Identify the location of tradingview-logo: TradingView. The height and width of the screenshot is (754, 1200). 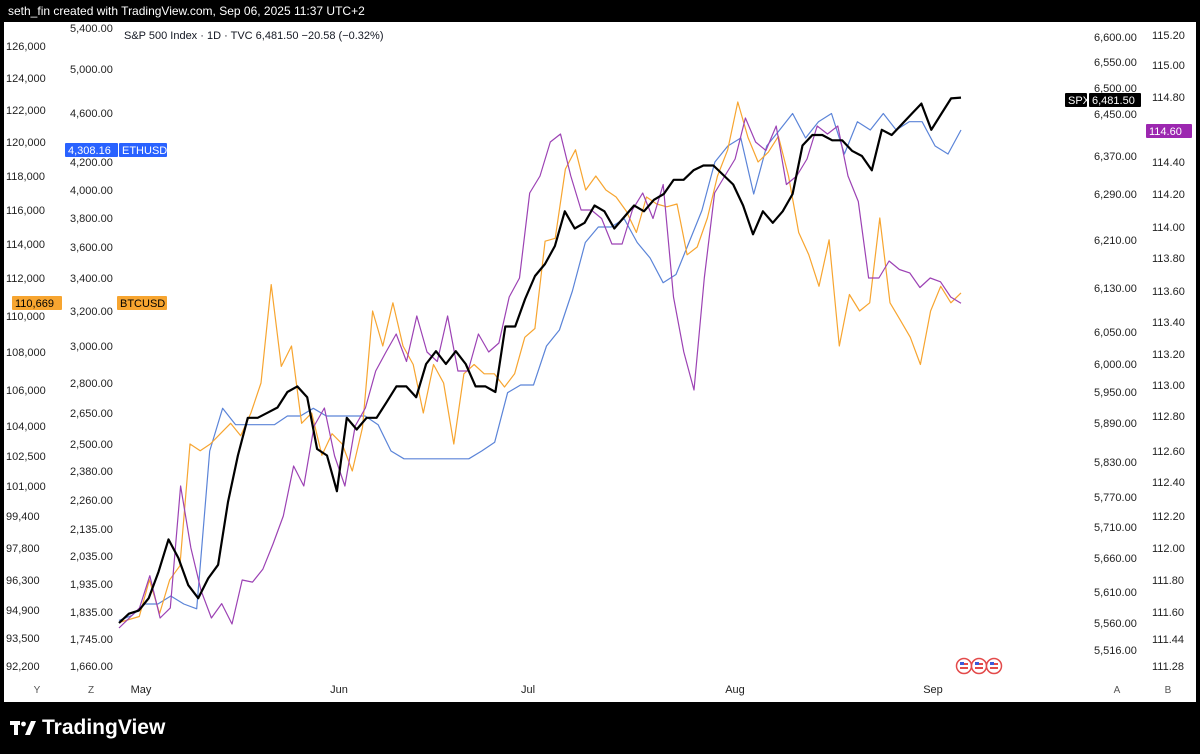
(87, 728).